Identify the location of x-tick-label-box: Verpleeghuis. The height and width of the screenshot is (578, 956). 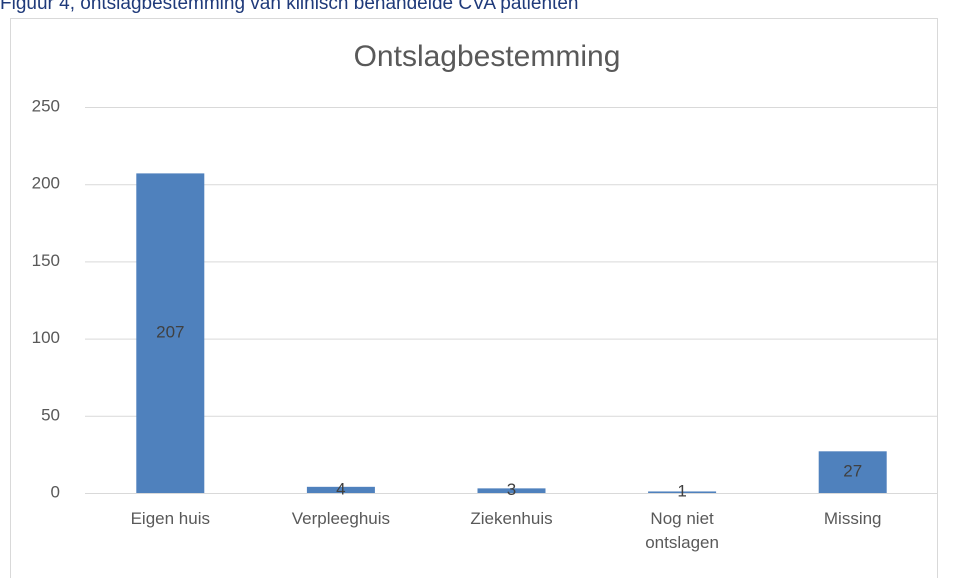
(341, 518).